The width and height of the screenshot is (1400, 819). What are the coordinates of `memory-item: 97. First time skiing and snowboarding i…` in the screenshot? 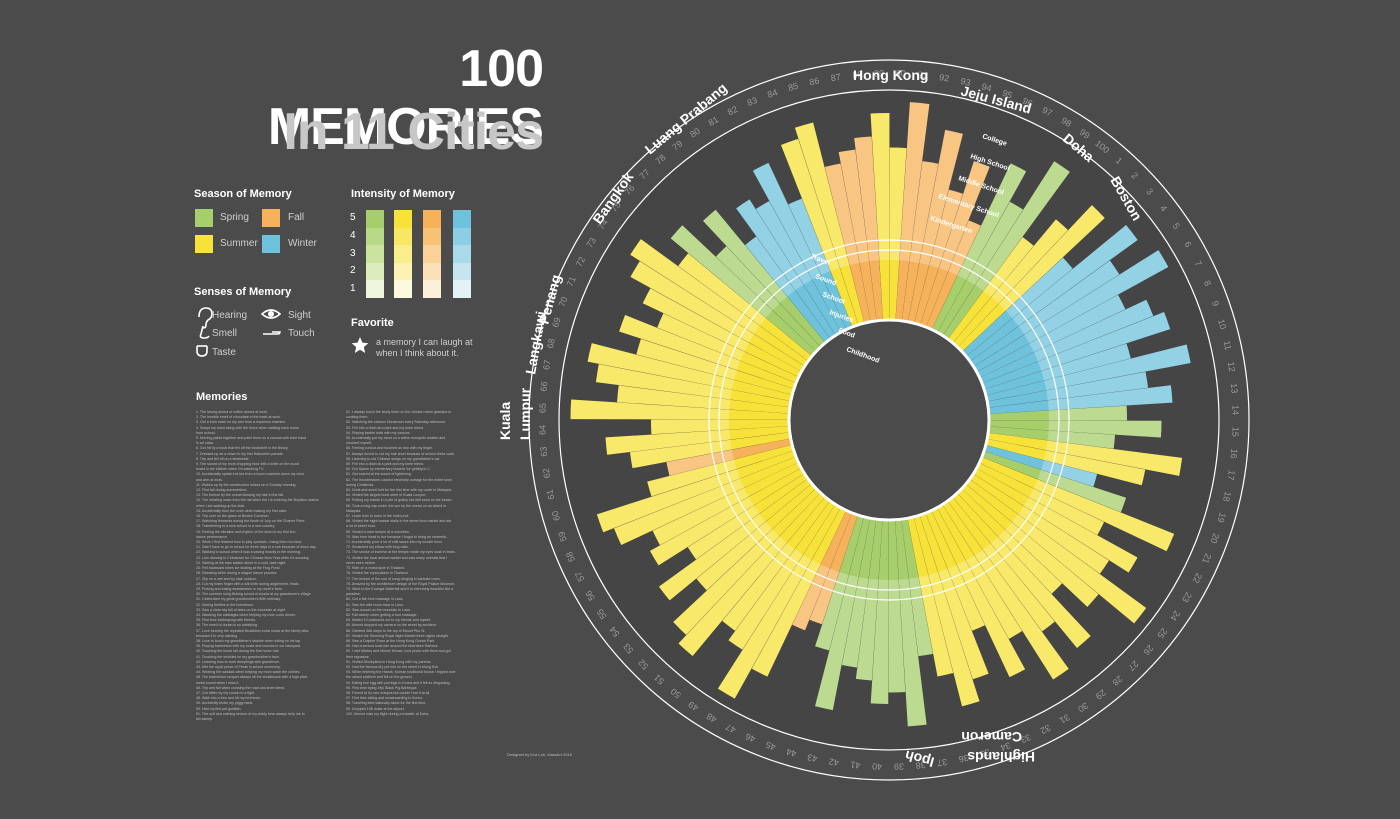 It's located at (384, 698).